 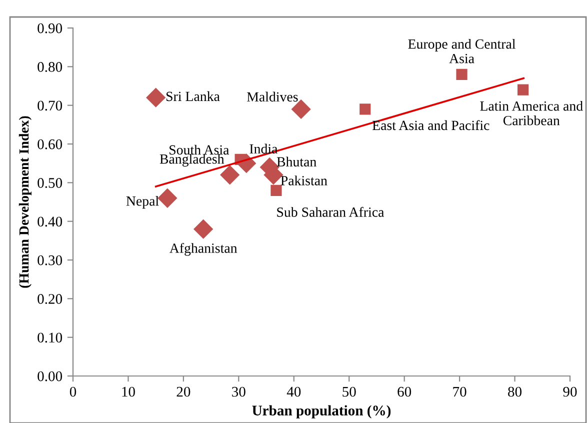 I want to click on x-tick-label: 80, so click(x=515, y=391).